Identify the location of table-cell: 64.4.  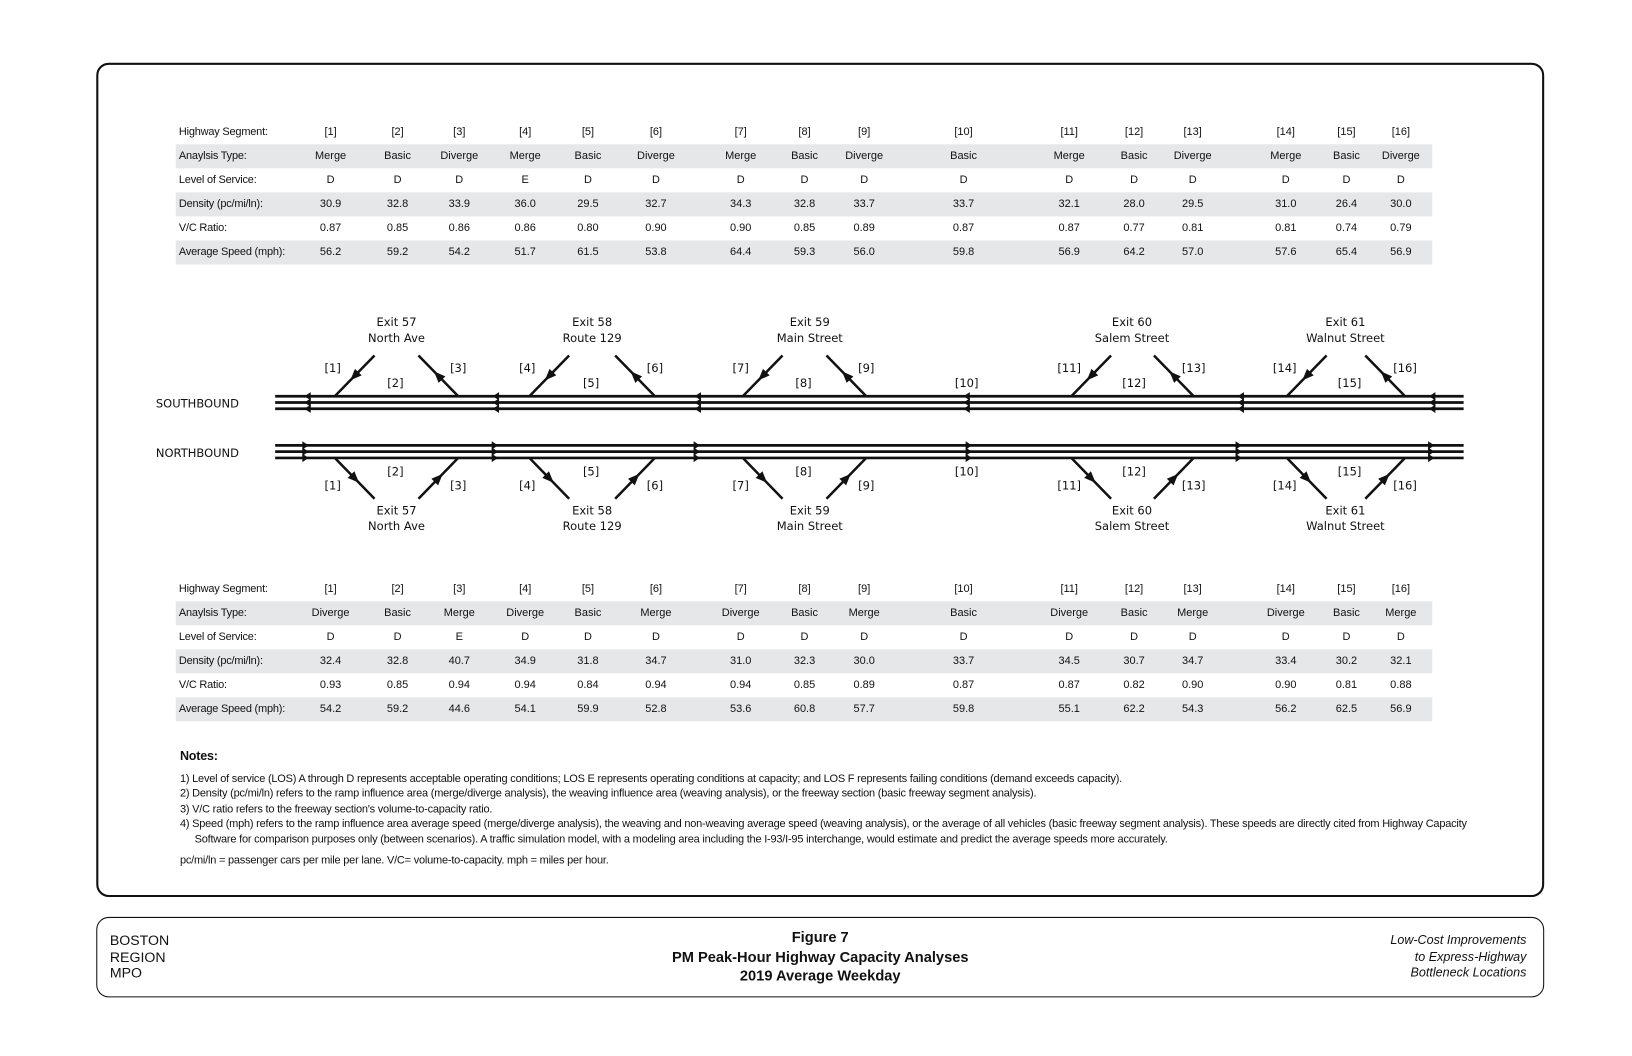
(741, 252).